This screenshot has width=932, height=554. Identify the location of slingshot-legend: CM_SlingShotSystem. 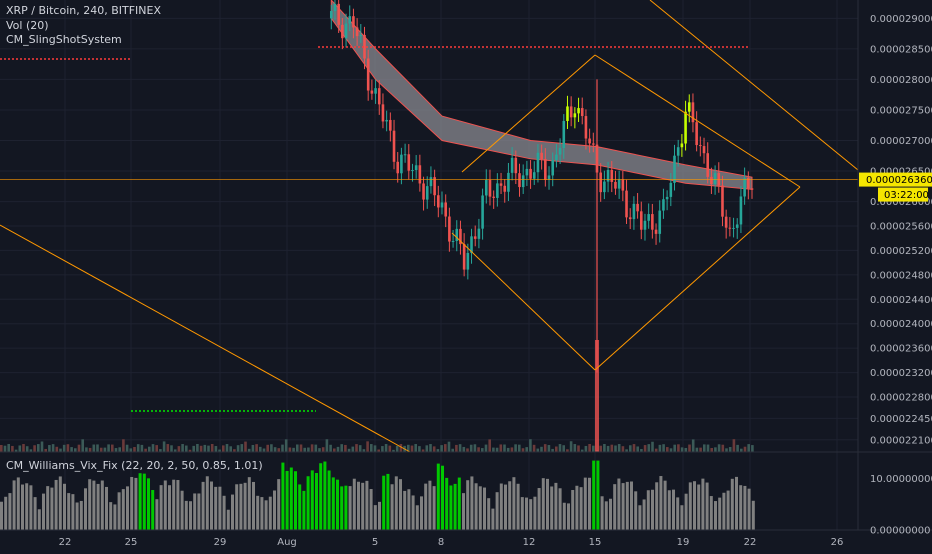
(64, 39).